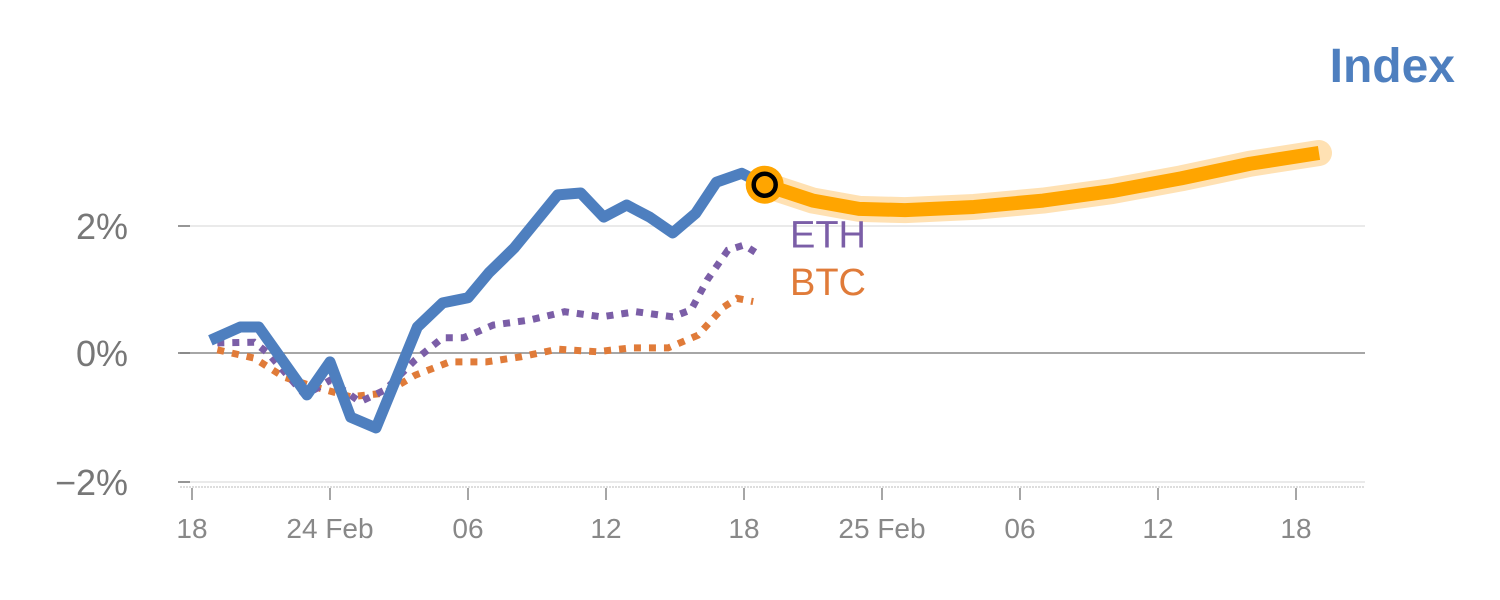 The width and height of the screenshot is (1500, 600). Describe the element at coordinates (1041, 182) in the screenshot. I see `forecast-line` at that location.